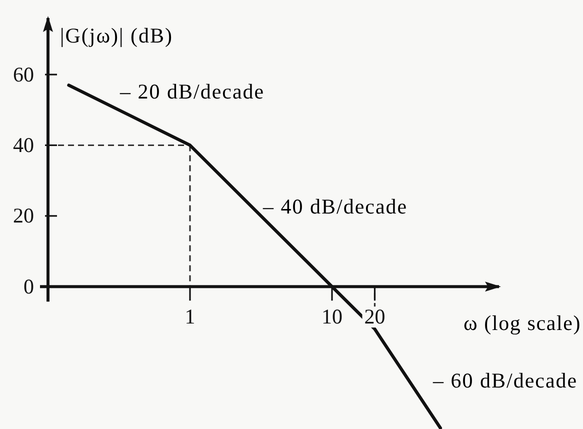 This screenshot has width=583, height=429. What do you see at coordinates (505, 380) in the screenshot?
I see `annotation: – 60 dB/decade` at bounding box center [505, 380].